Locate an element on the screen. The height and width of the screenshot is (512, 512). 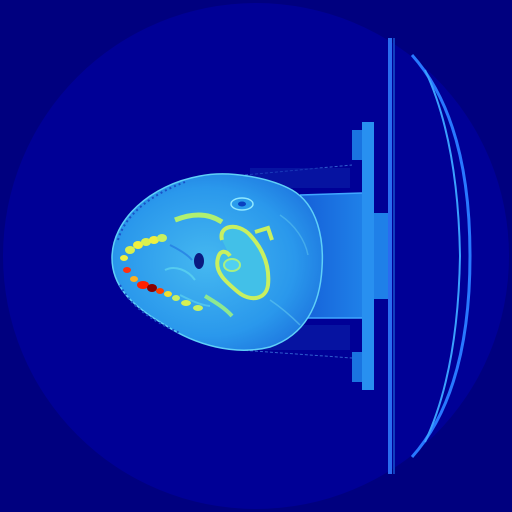
teeth is located at coordinates (161, 272).